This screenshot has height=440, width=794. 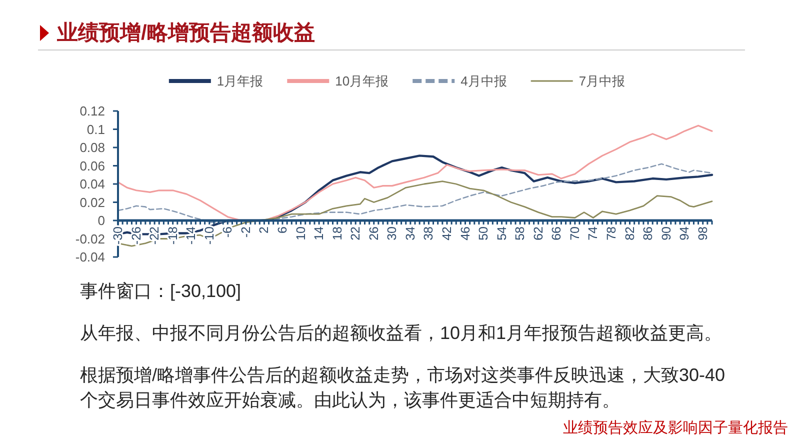 What do you see at coordinates (675, 428) in the screenshot?
I see `annotation: 业绩预告效应及影响因子量化报告` at bounding box center [675, 428].